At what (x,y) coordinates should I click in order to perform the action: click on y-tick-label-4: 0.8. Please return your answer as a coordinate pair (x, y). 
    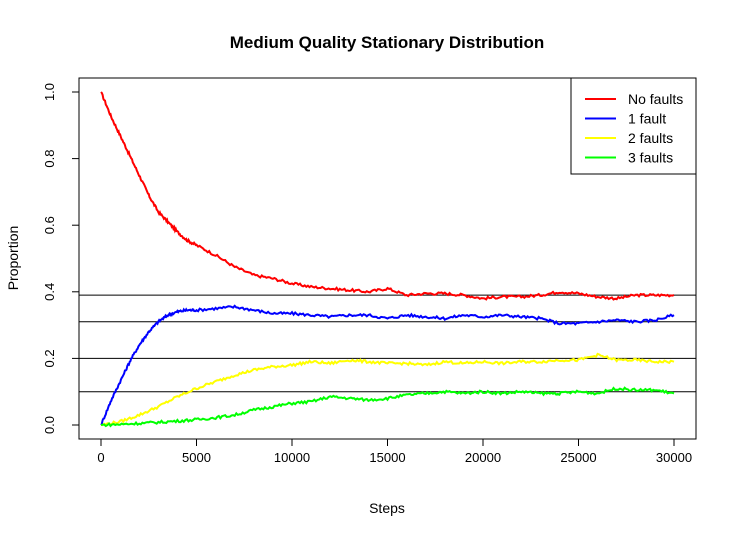
    Looking at the image, I should click on (49, 159).